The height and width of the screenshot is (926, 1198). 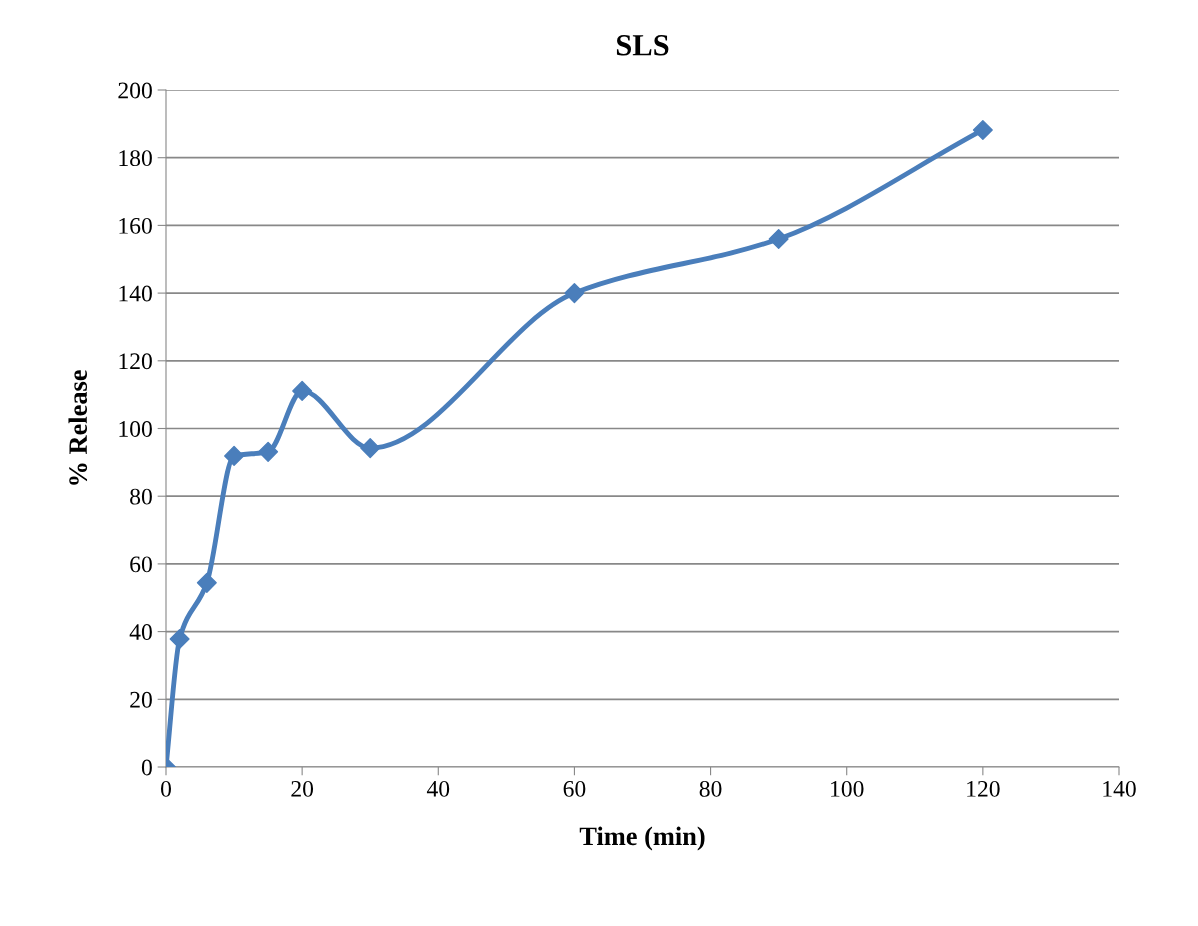 I want to click on y-tick-label: 80, so click(x=141, y=496).